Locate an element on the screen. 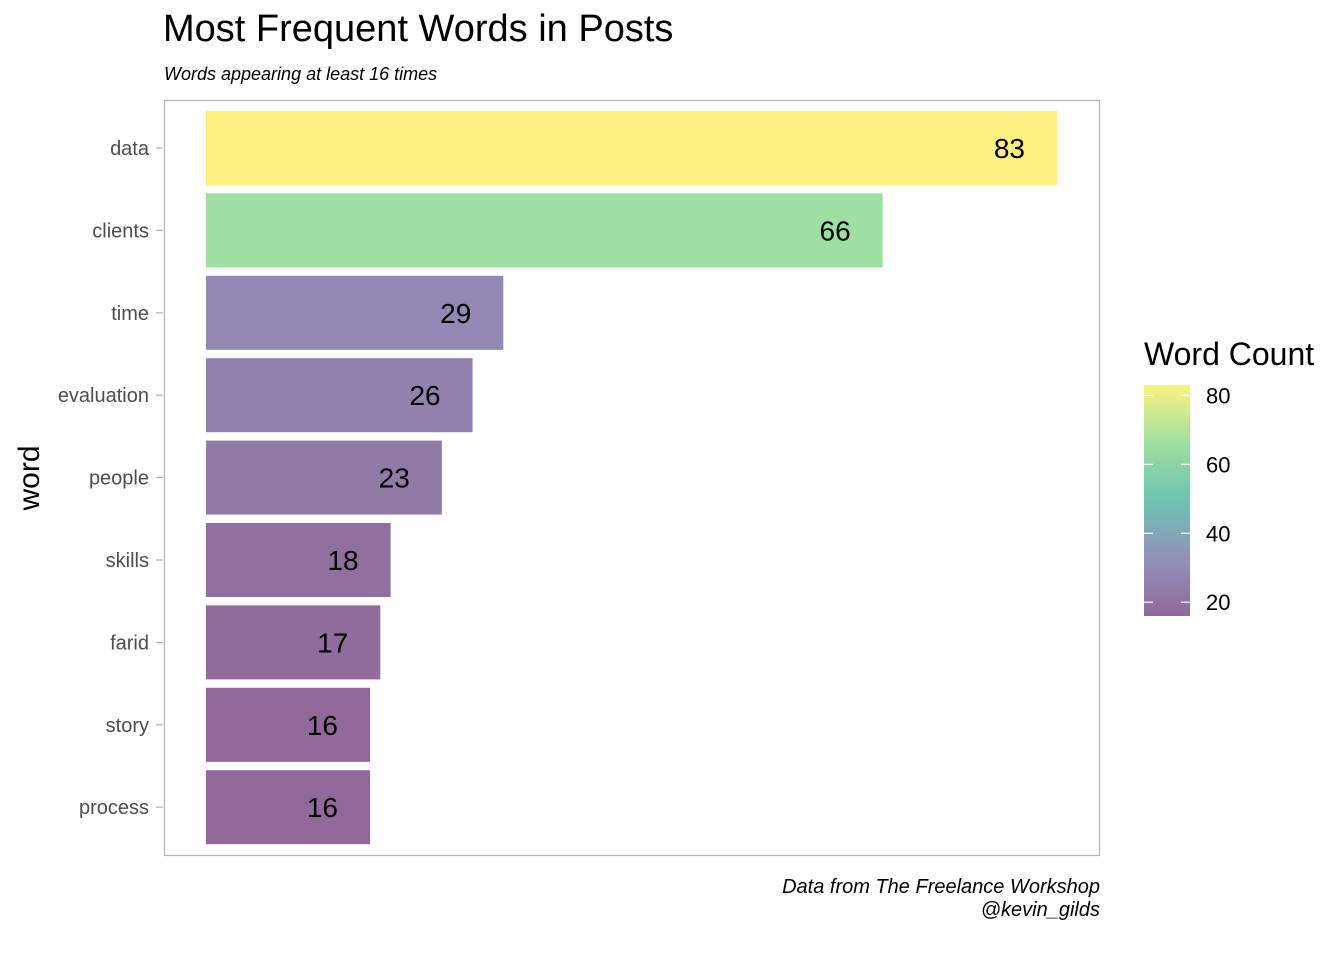 Image resolution: width=1344 pixels, height=960 pixels. bar-skills is located at coordinates (298, 560).